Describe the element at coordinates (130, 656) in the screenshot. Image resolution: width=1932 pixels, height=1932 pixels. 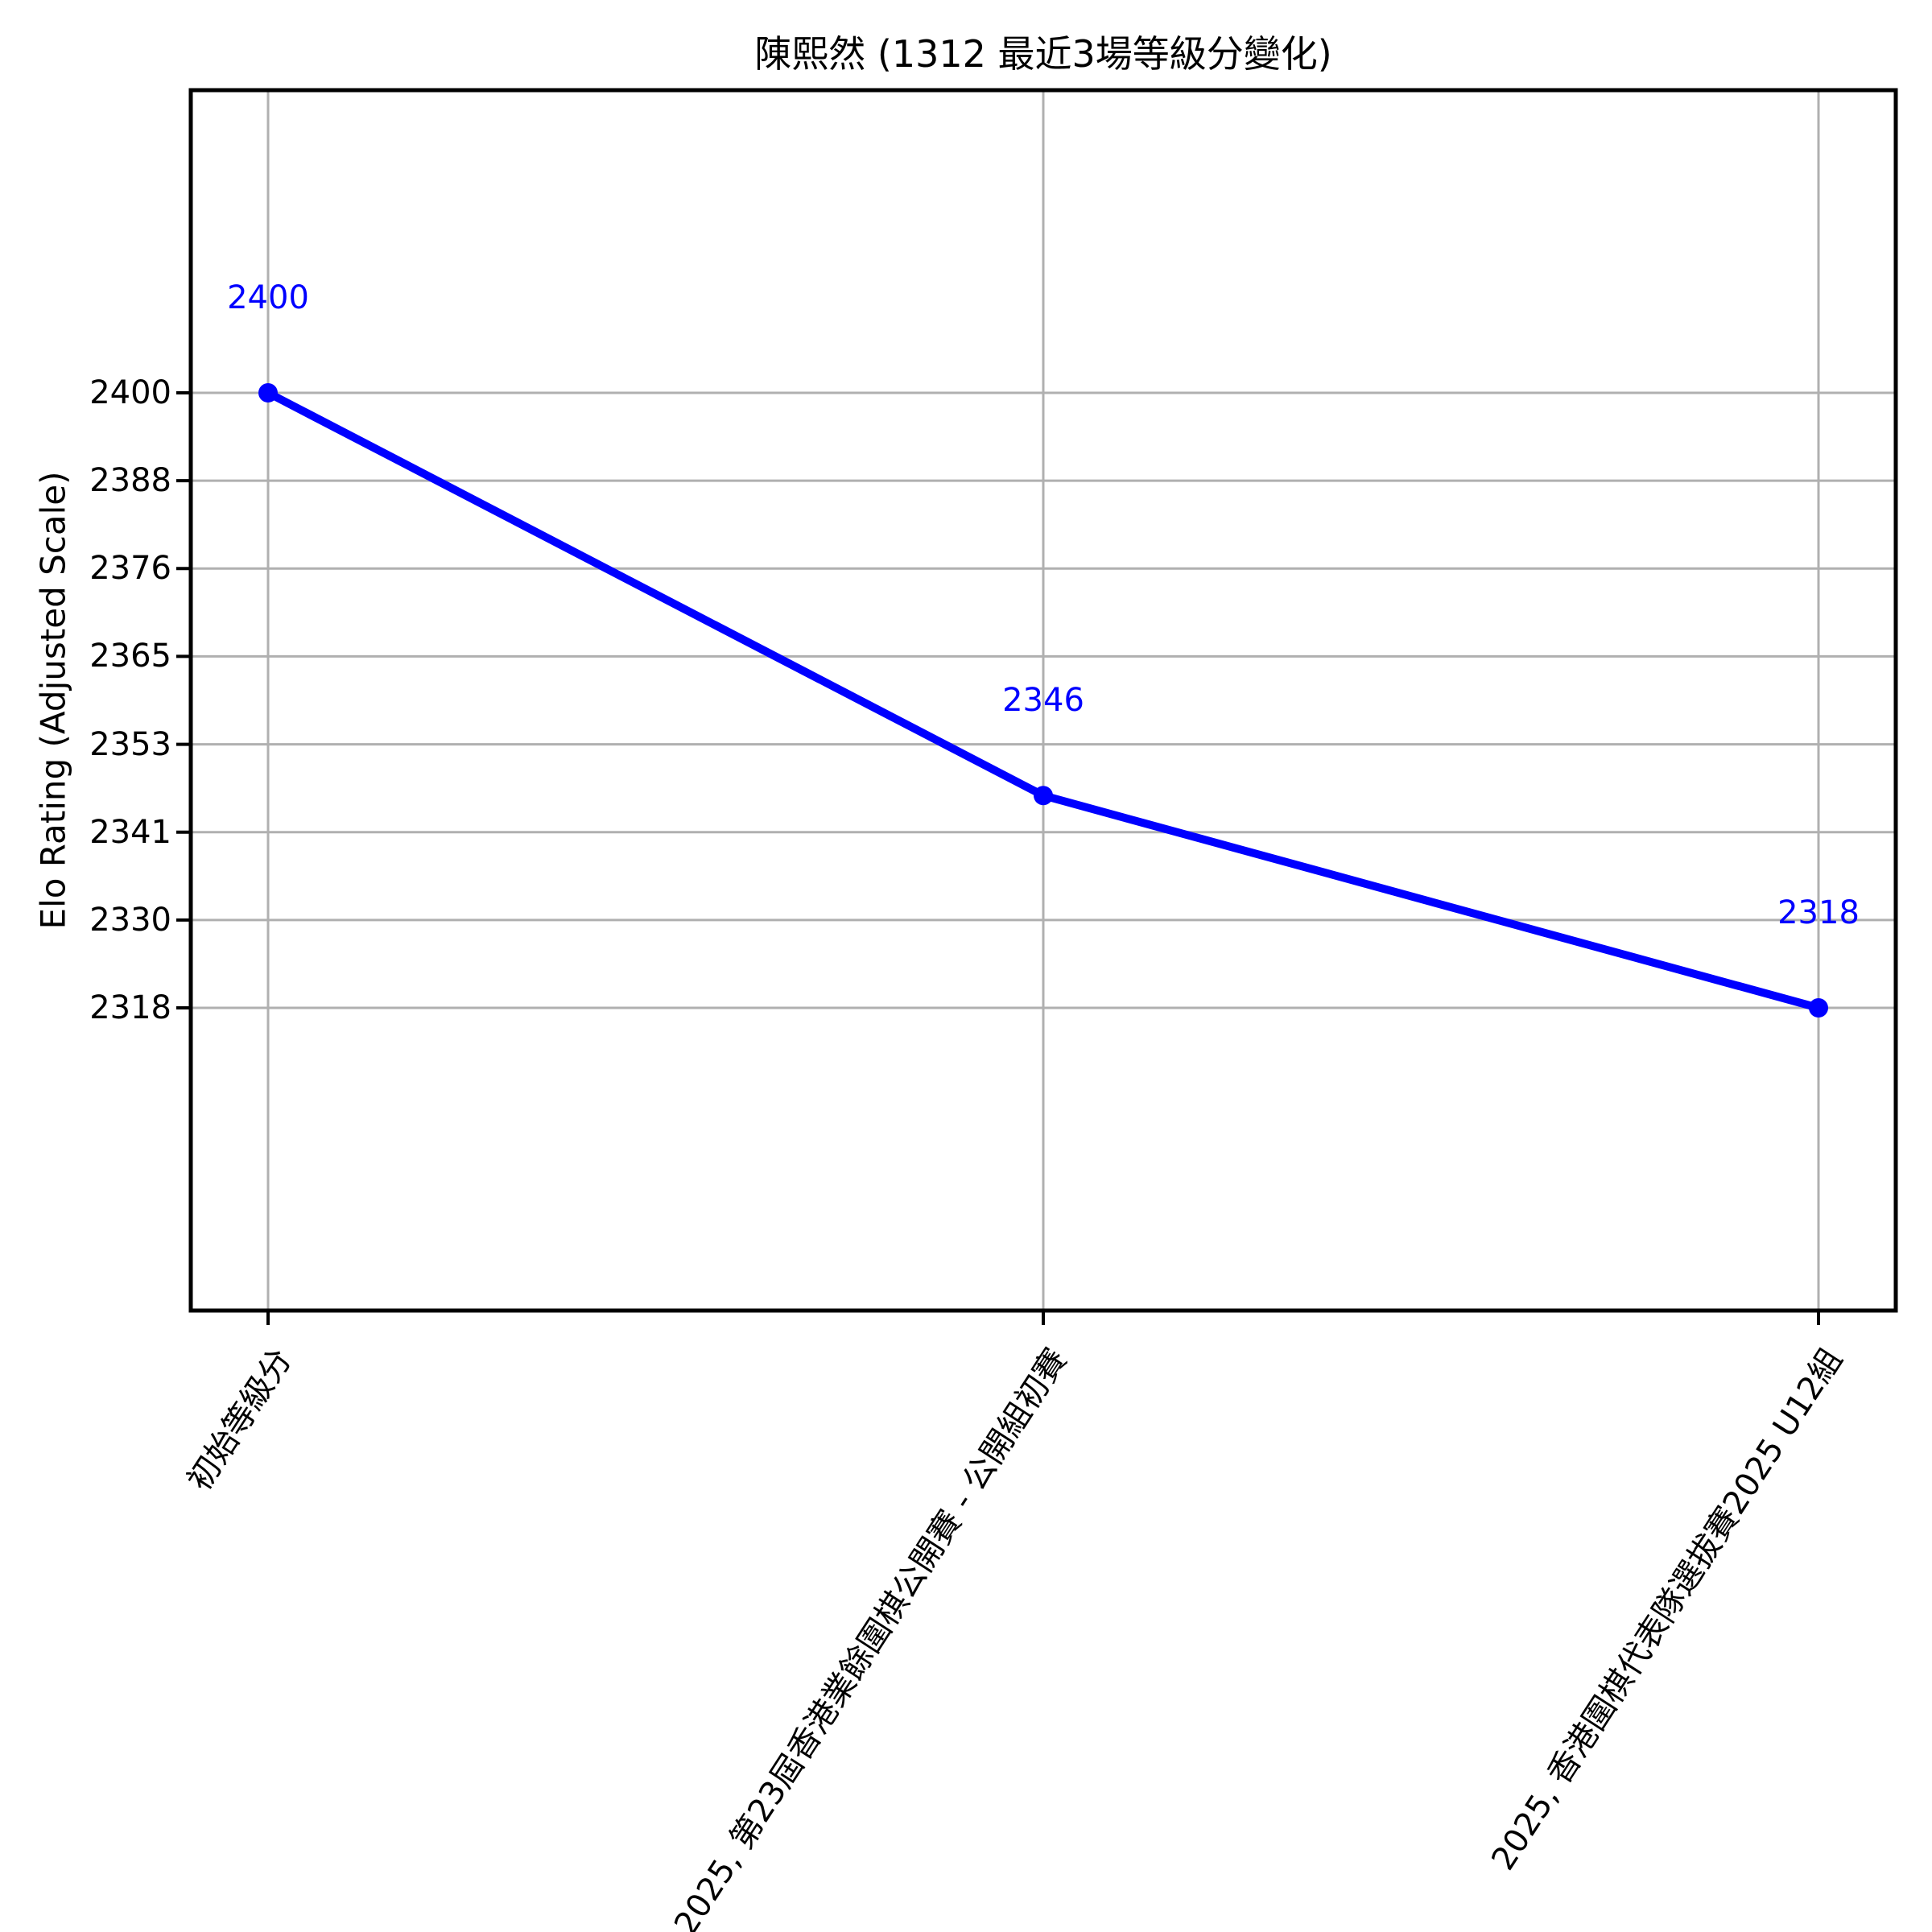
I see `y-tick-label: 2365` at that location.